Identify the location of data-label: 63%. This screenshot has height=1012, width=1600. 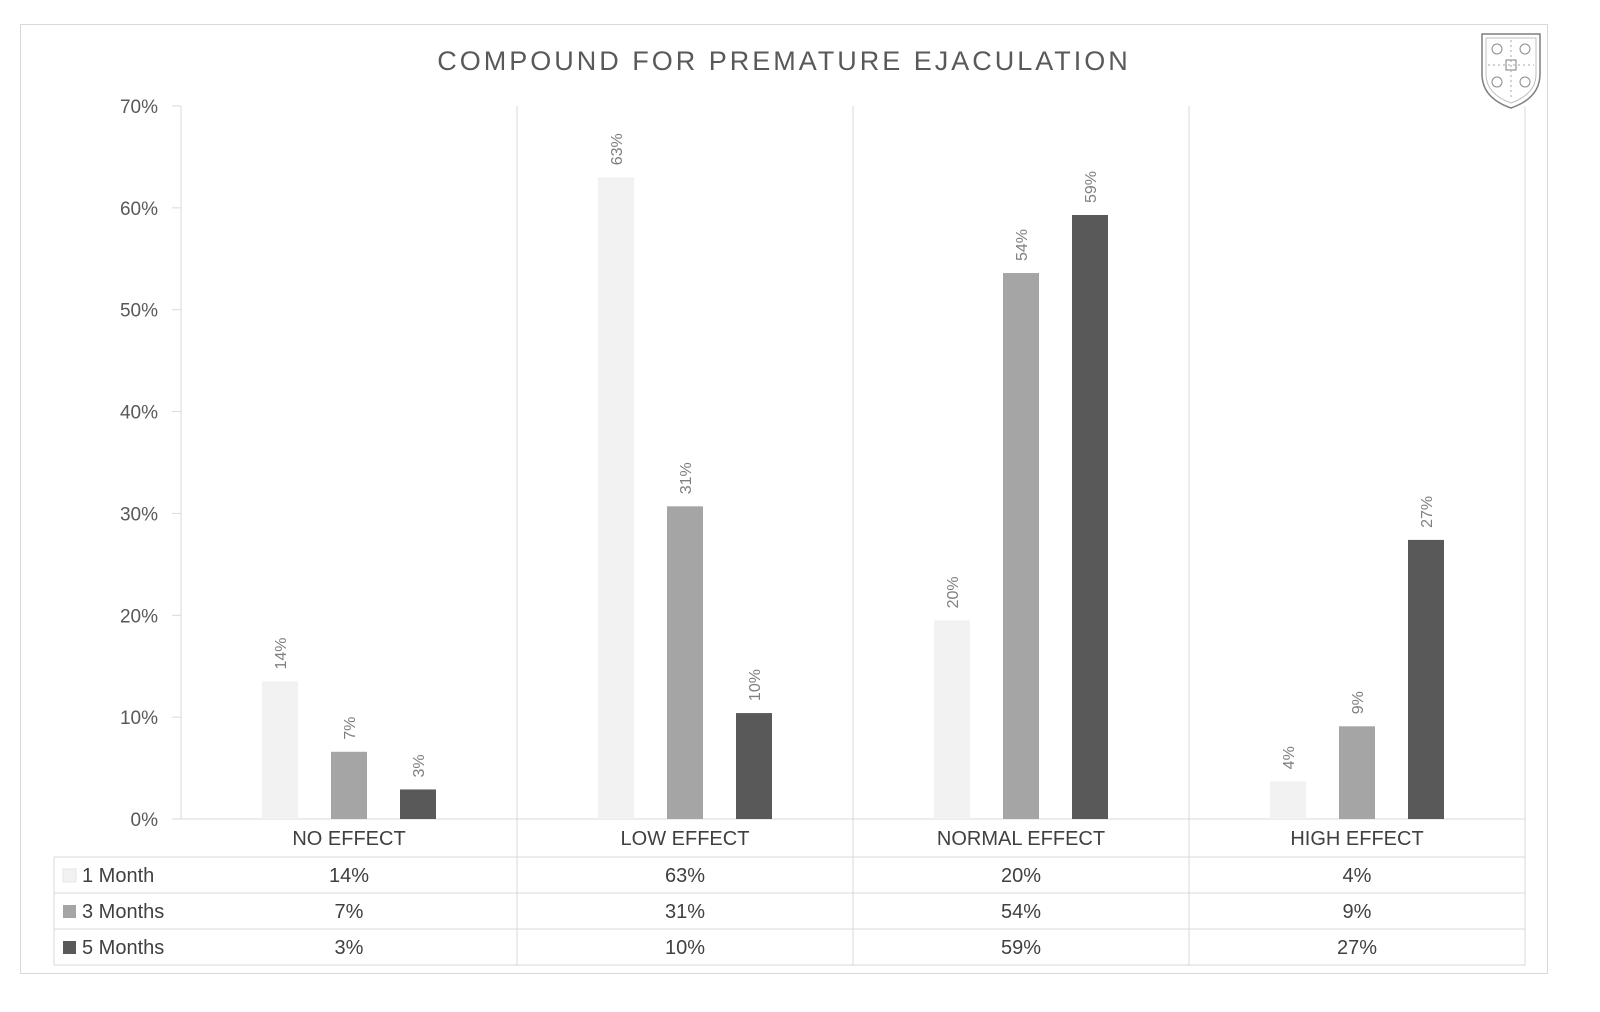
(617, 149).